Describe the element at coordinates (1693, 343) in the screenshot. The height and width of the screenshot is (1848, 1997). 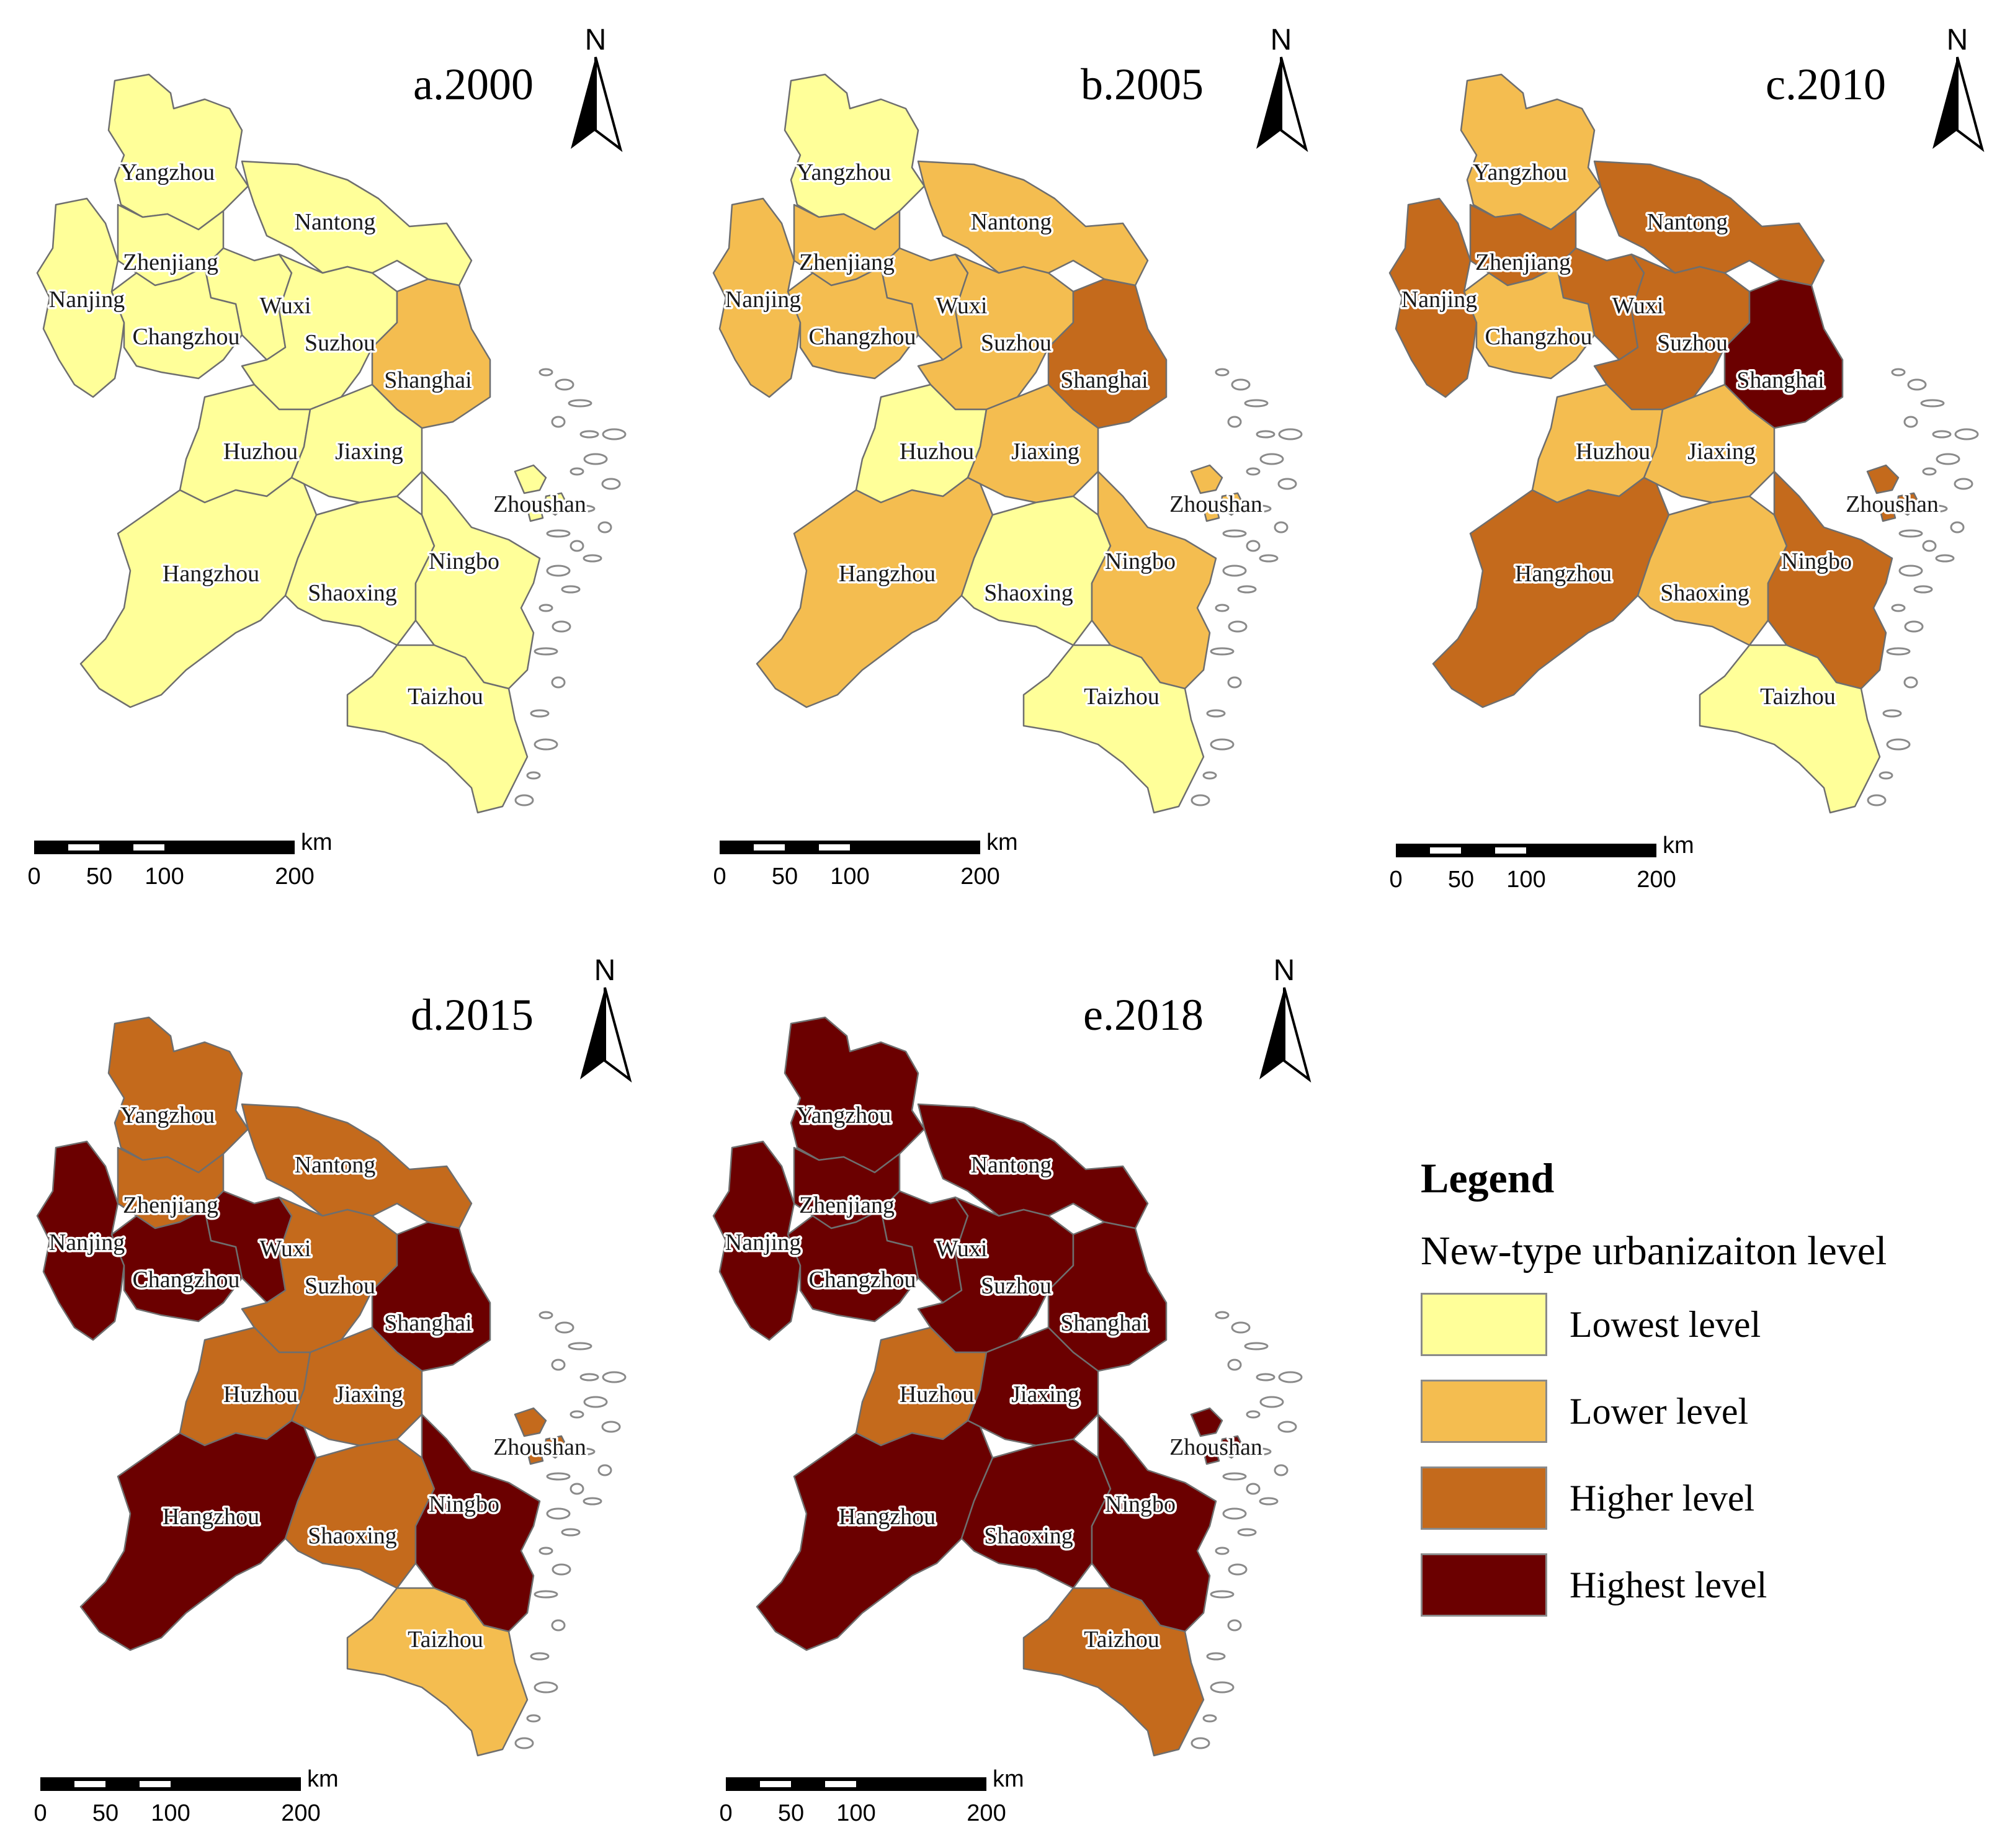
I see `city-label-suzhou: Suzhou` at that location.